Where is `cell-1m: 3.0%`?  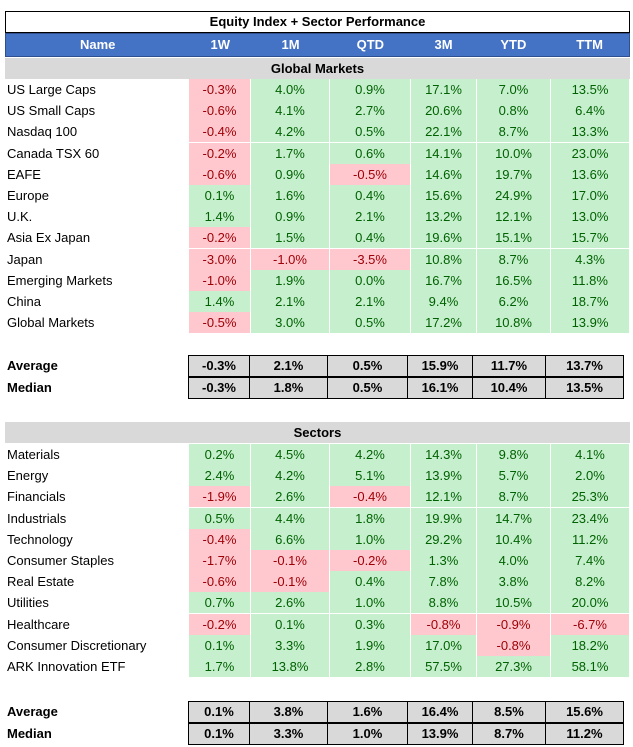
cell-1m: 3.0% is located at coordinates (290, 323).